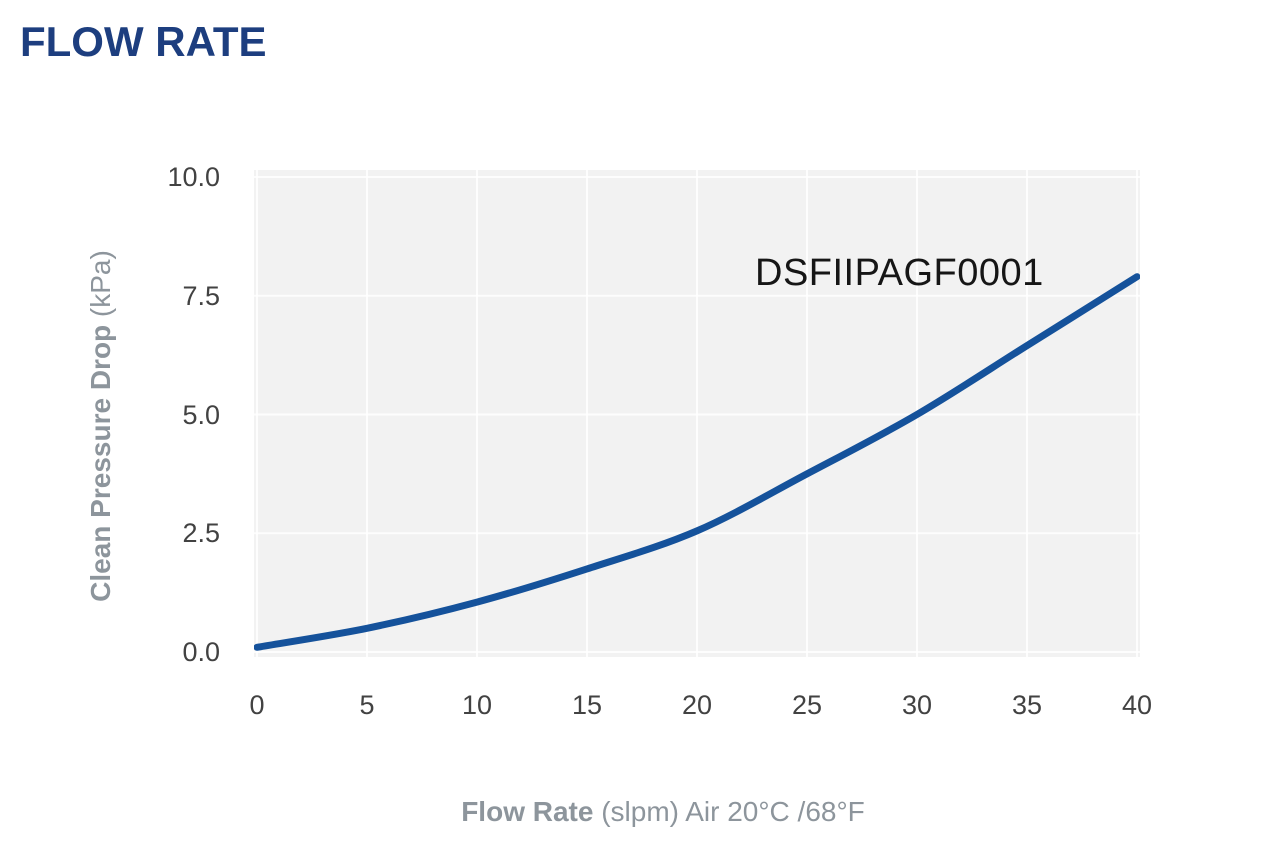  Describe the element at coordinates (1137, 705) in the screenshot. I see `x-tick-label: 40` at that location.